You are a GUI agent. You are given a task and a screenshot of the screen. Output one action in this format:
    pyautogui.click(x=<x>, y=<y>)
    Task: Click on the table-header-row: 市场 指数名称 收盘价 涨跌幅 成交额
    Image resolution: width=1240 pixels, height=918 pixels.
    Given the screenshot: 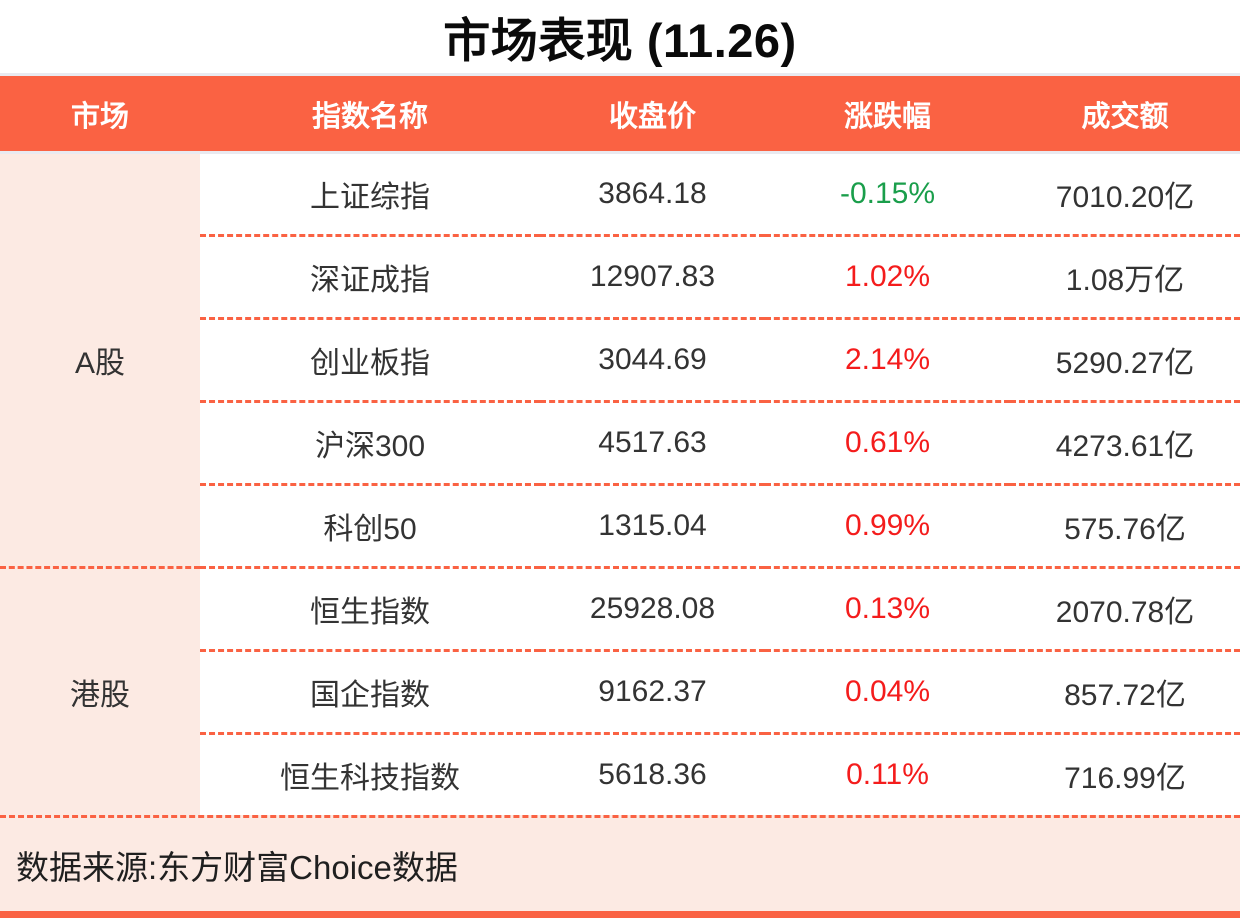 What is the action you would take?
    pyautogui.click(x=620, y=114)
    